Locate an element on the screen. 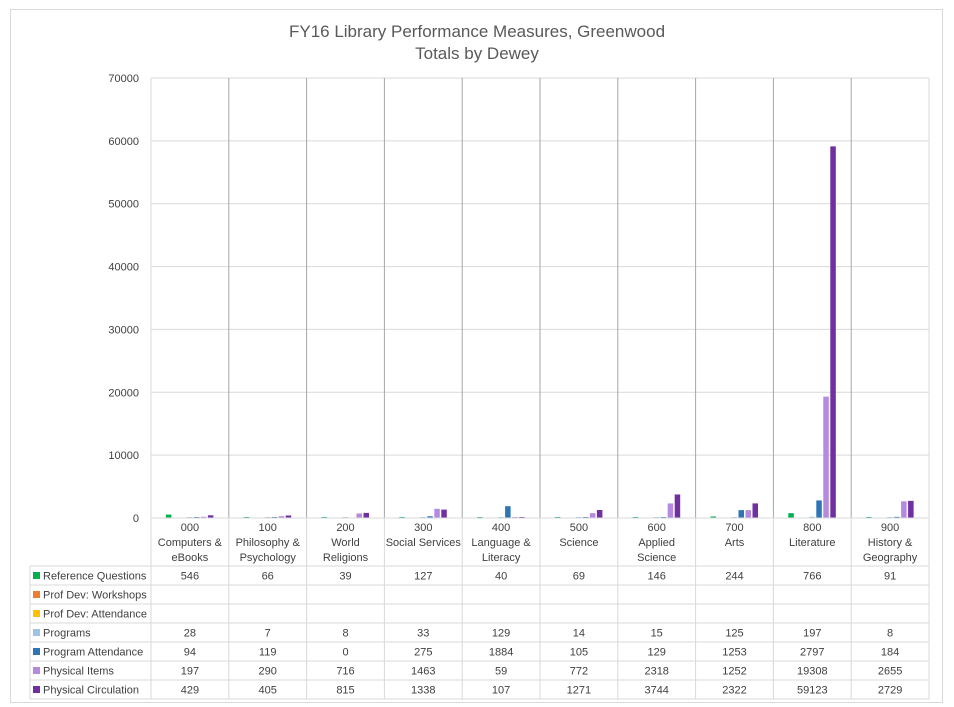 The height and width of the screenshot is (707, 954). table-cell-value: 546 is located at coordinates (190, 577).